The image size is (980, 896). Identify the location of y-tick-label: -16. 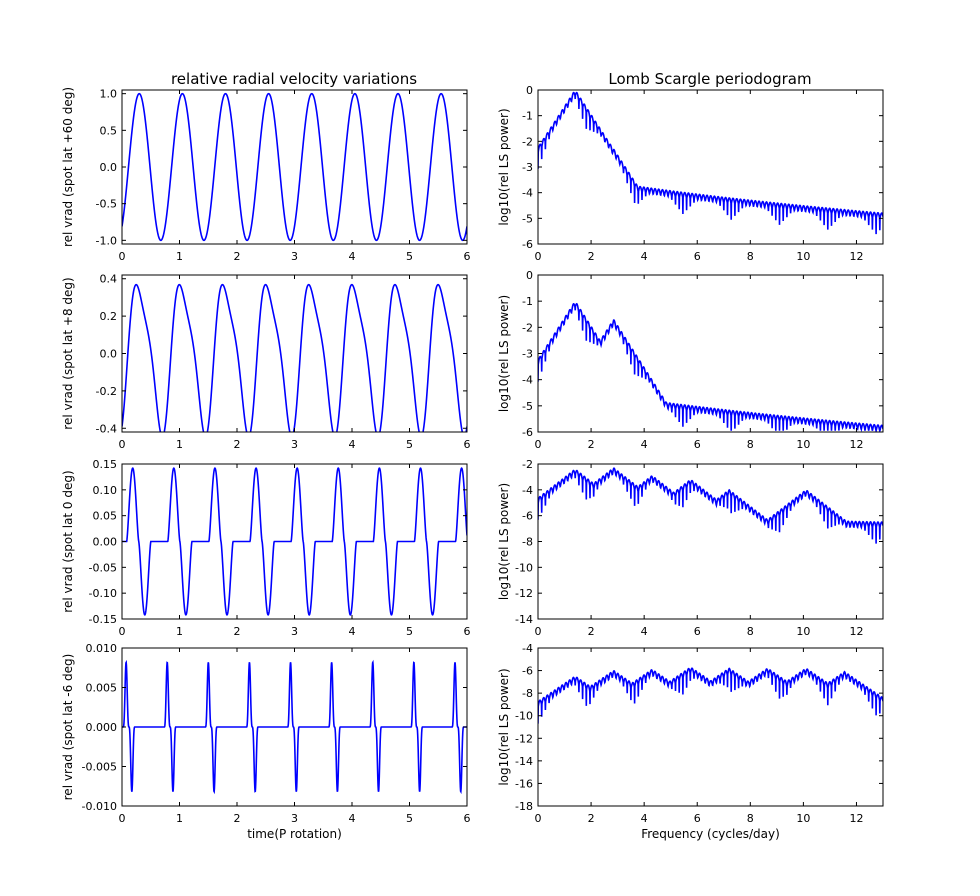
(524, 783).